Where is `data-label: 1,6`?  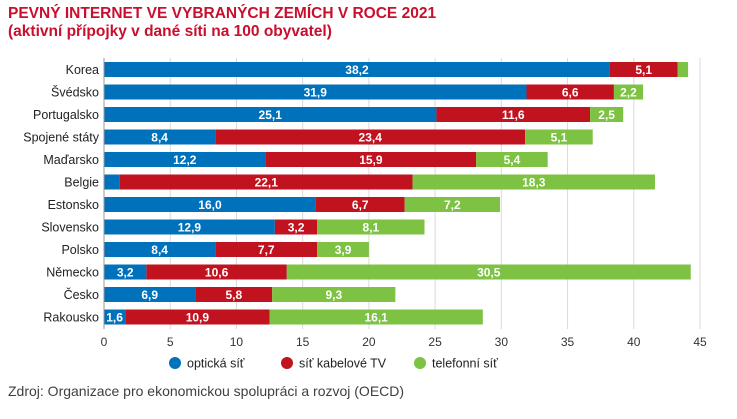
data-label: 1,6 is located at coordinates (114, 318).